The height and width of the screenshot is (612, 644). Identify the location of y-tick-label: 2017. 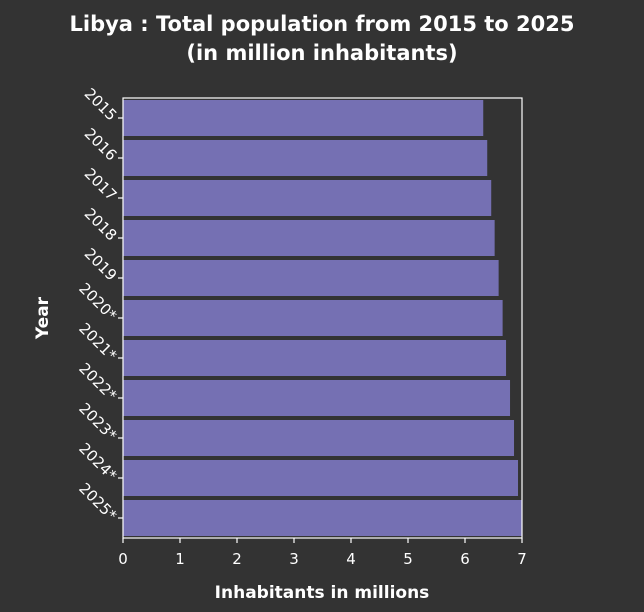
(101, 185).